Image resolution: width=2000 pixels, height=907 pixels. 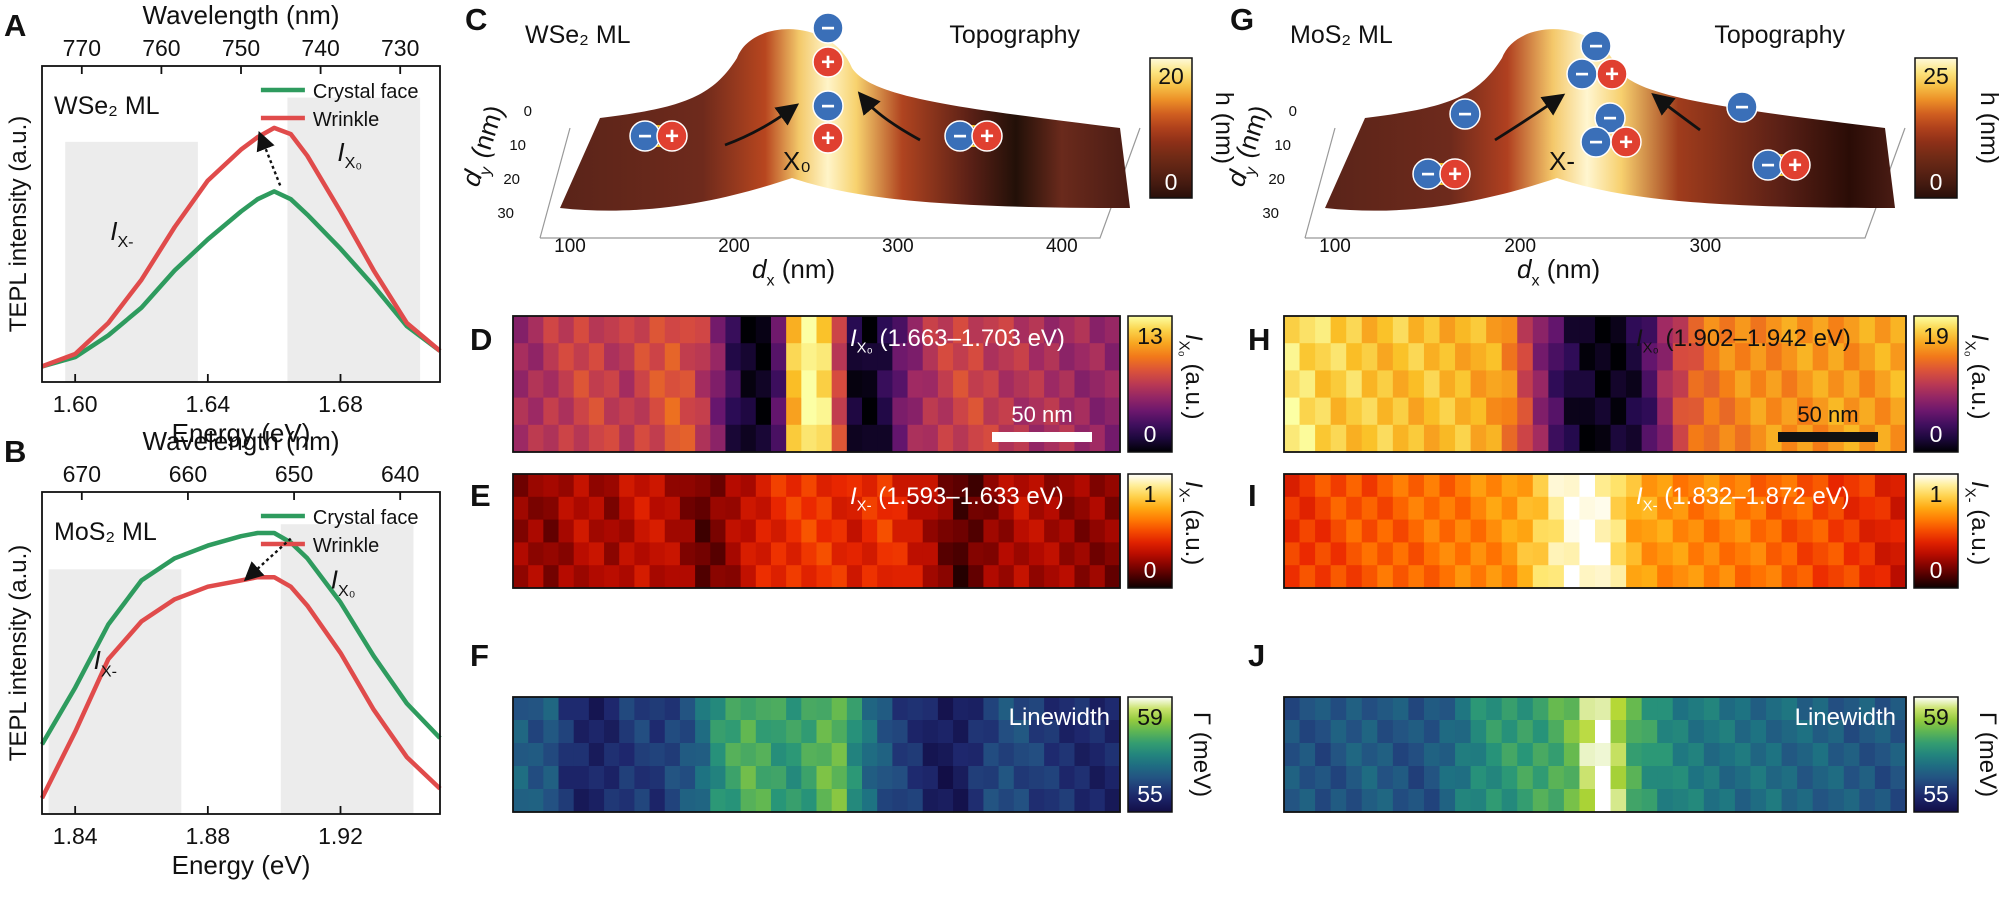 What do you see at coordinates (828, 62) in the screenshot?
I see `trion-top-hole-sign: +` at bounding box center [828, 62].